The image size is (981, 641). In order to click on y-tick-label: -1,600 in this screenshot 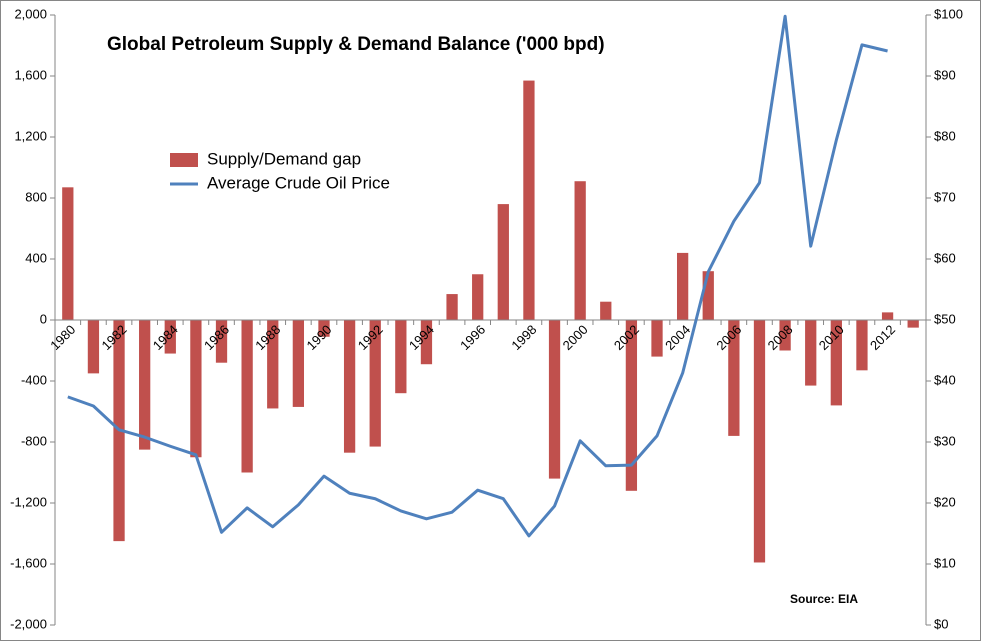, I will do `click(28, 562)`.